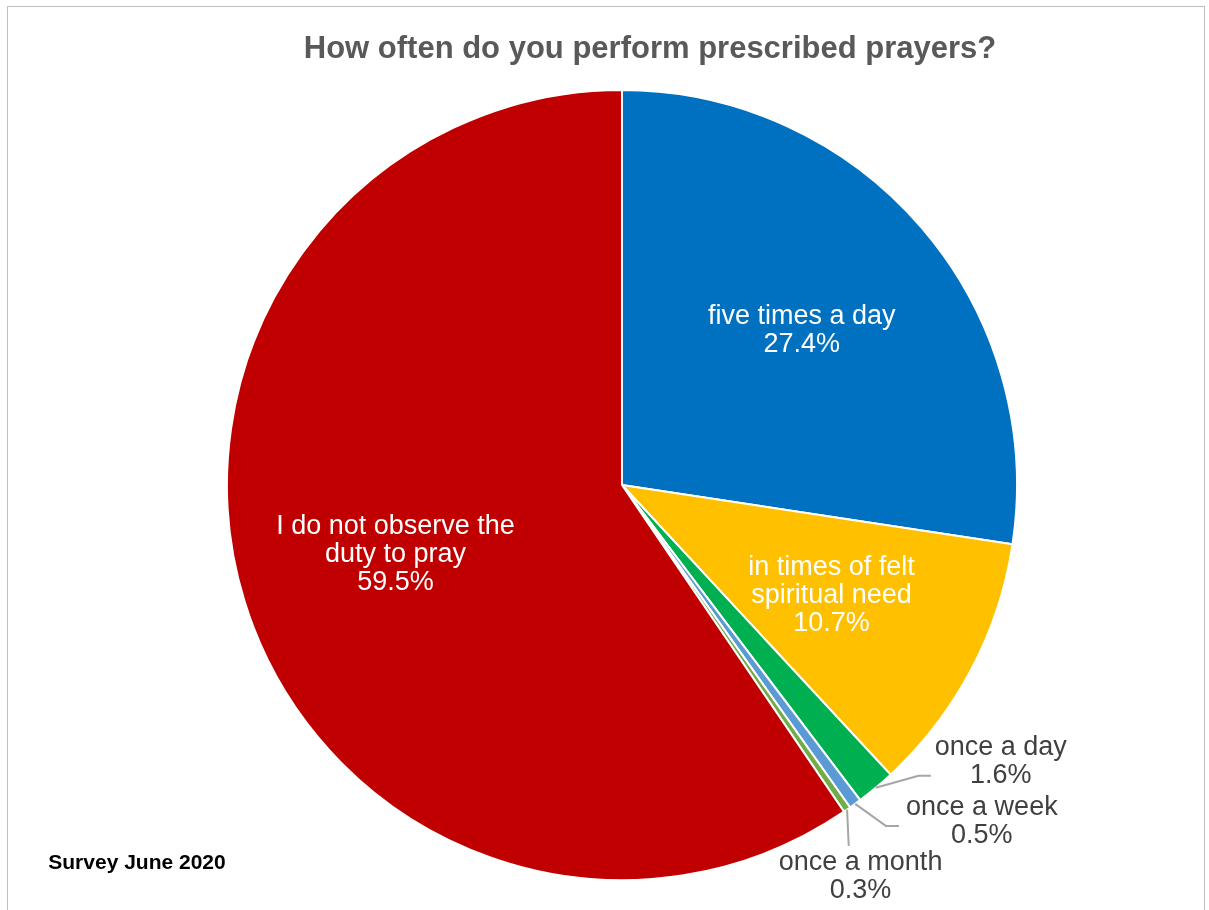 This screenshot has height=910, width=1209. Describe the element at coordinates (982, 834) in the screenshot. I see `data-label: 0.5%` at that location.